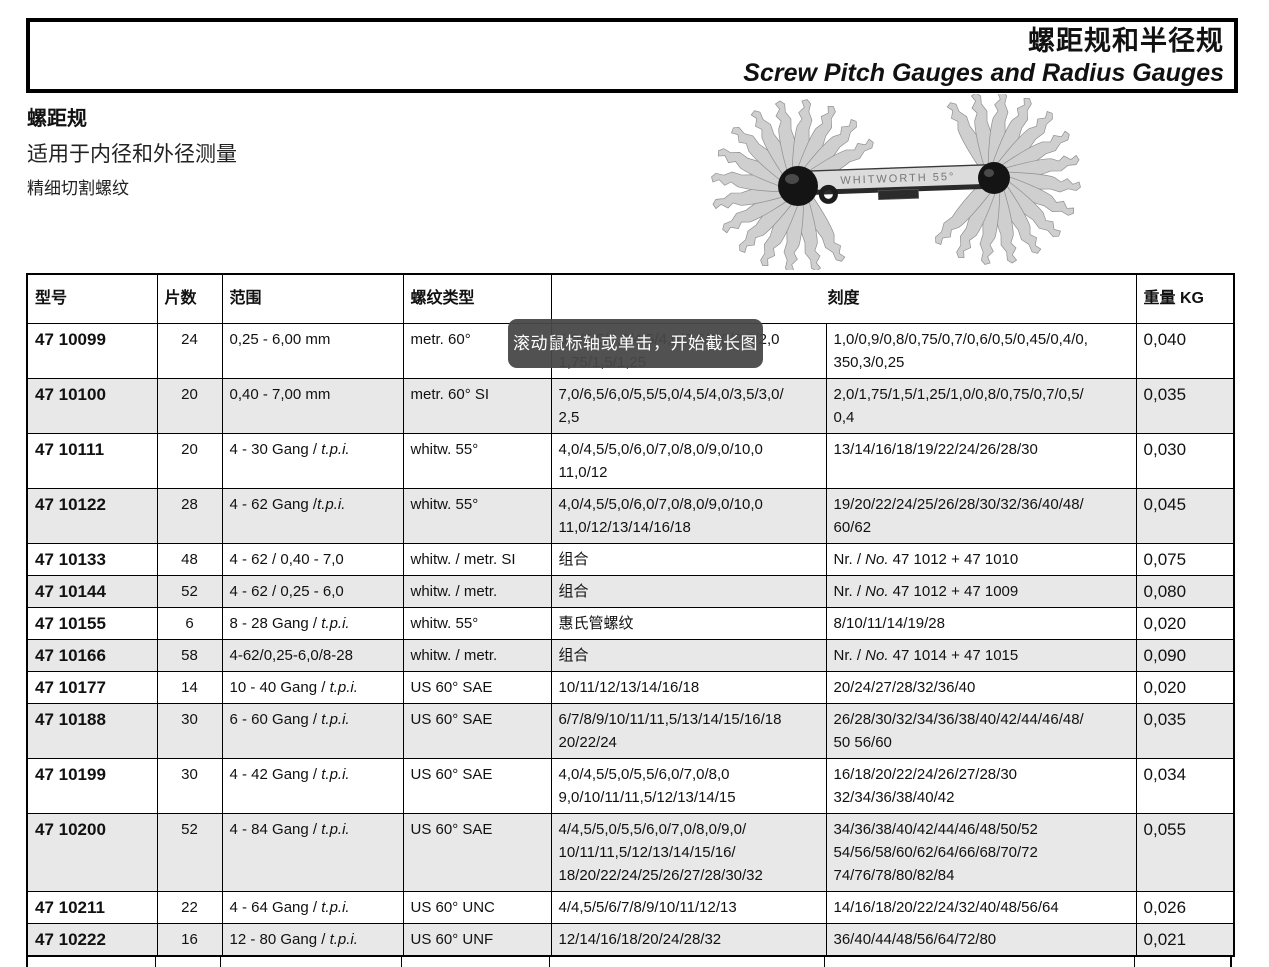 The width and height of the screenshot is (1269, 967). Describe the element at coordinates (189, 655) in the screenshot. I see `pieces-cell: 58` at that location.